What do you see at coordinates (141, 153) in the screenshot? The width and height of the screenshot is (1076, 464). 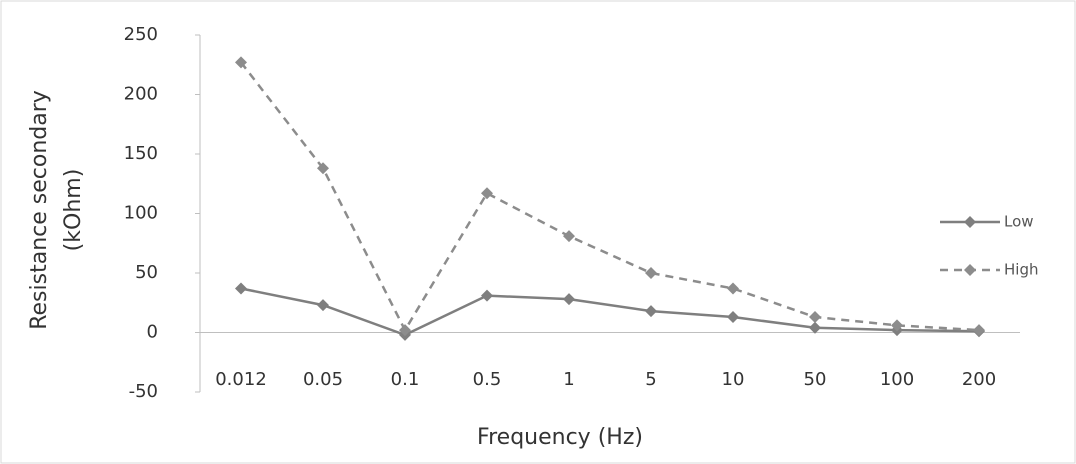 I see `y-tick-label: 150` at bounding box center [141, 153].